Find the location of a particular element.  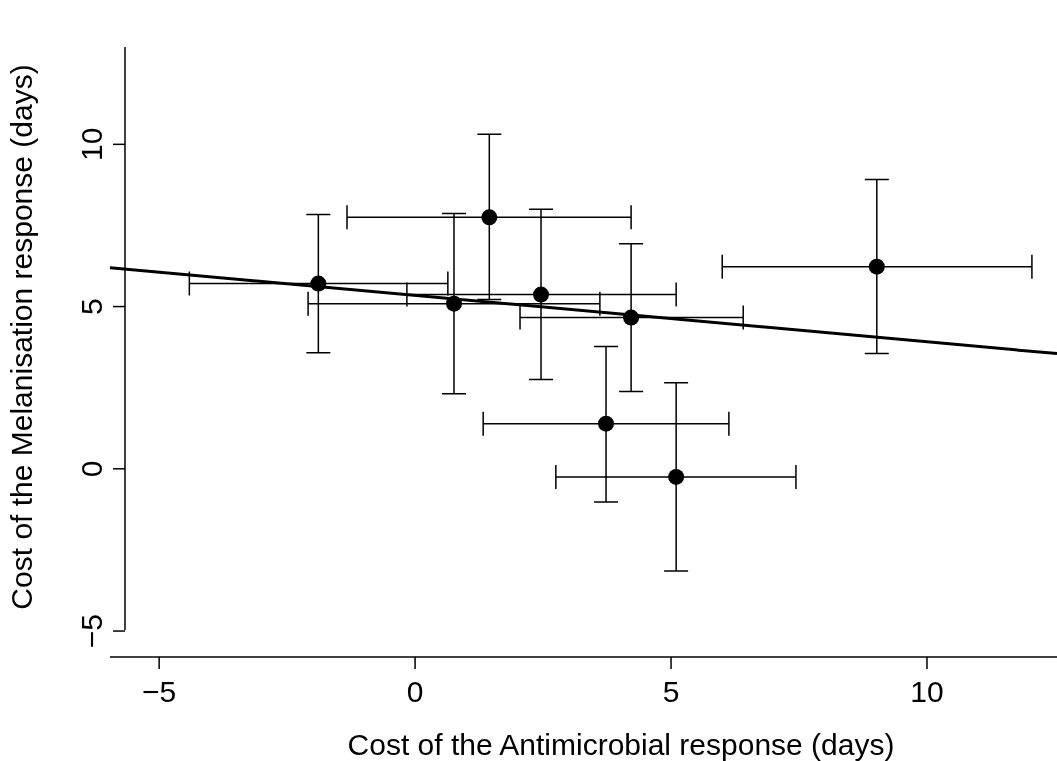

x-tick-label: 0 is located at coordinates (415, 691).